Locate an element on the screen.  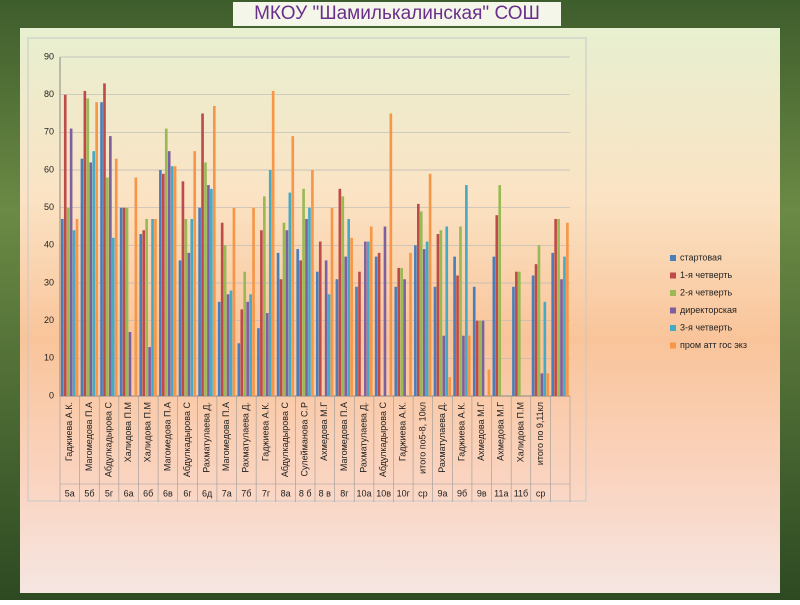
x-tick-label: Халидова П.М is located at coordinates (128, 432).